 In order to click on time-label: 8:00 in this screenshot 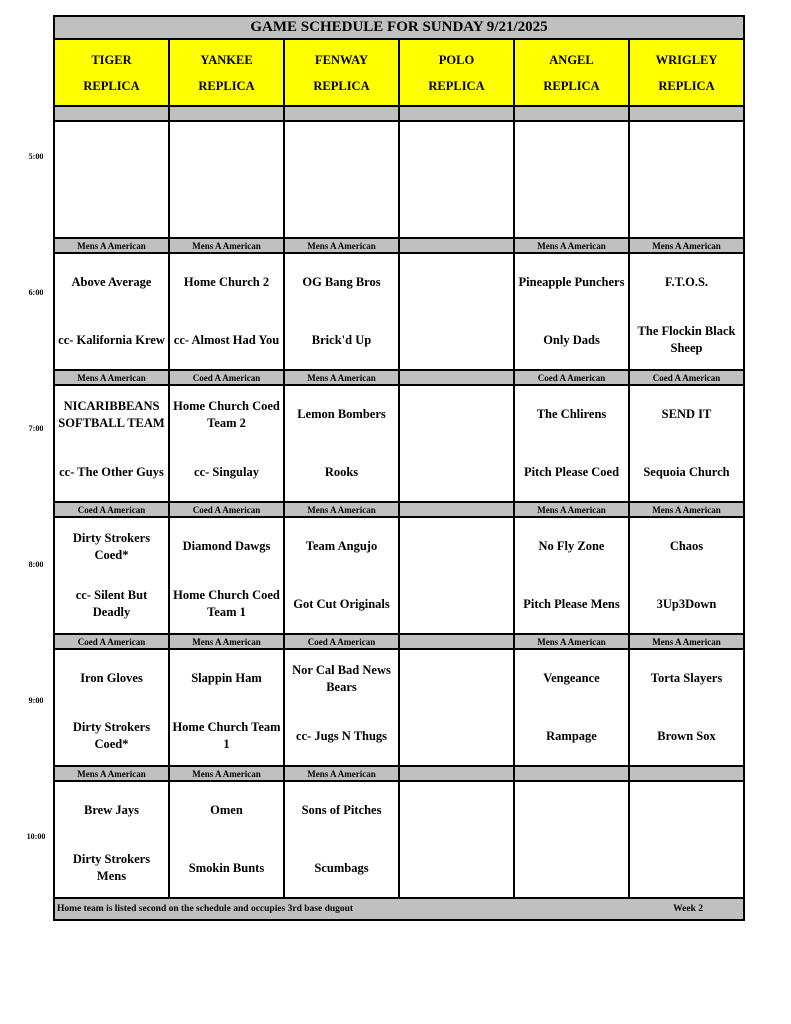, I will do `click(36, 564)`.